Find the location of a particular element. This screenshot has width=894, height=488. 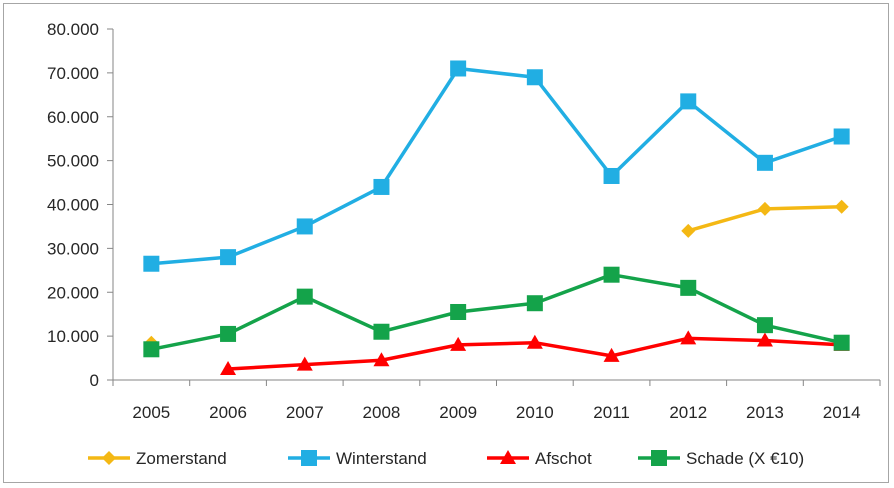

legend-item: Winterstand is located at coordinates (357, 458).